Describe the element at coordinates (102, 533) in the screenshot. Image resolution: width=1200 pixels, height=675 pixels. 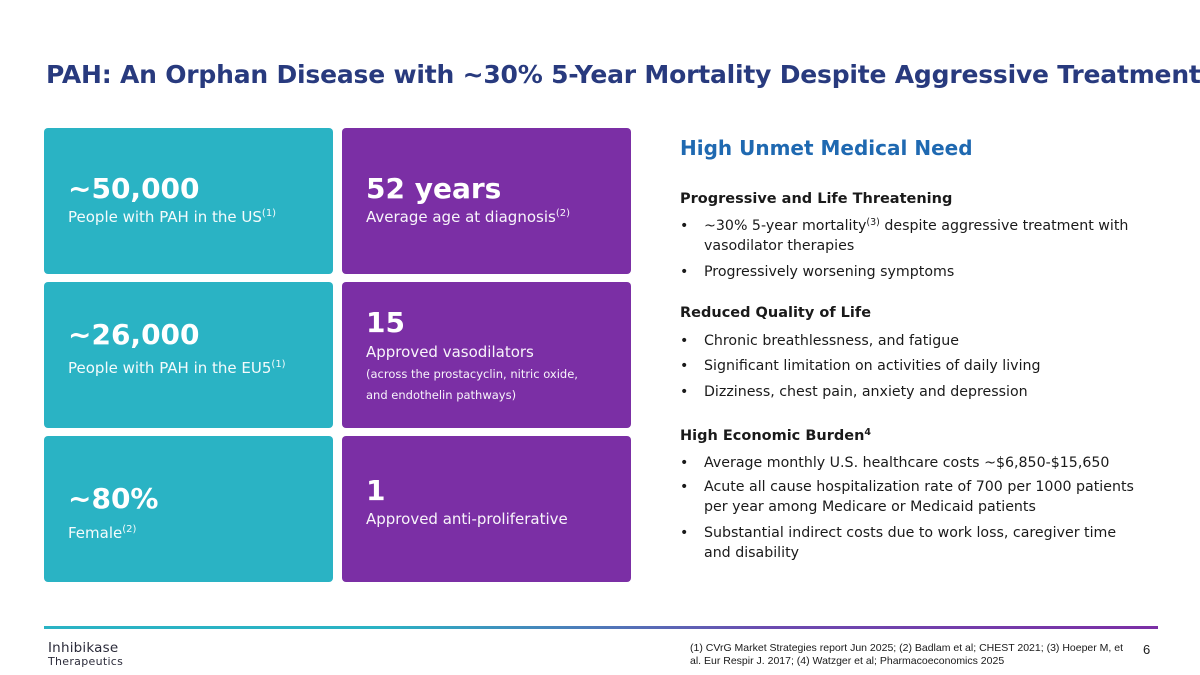
I see `stat-label: Female(2)` at that location.